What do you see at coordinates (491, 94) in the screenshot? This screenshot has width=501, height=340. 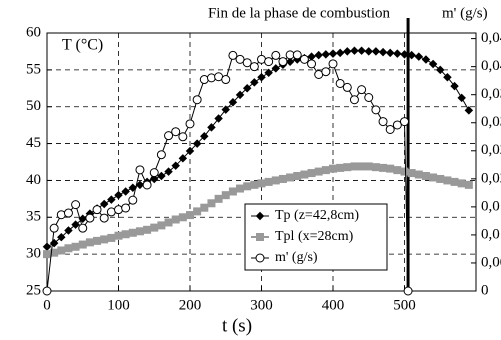 I see `y2-tick-label: 0,035` at bounding box center [491, 94].